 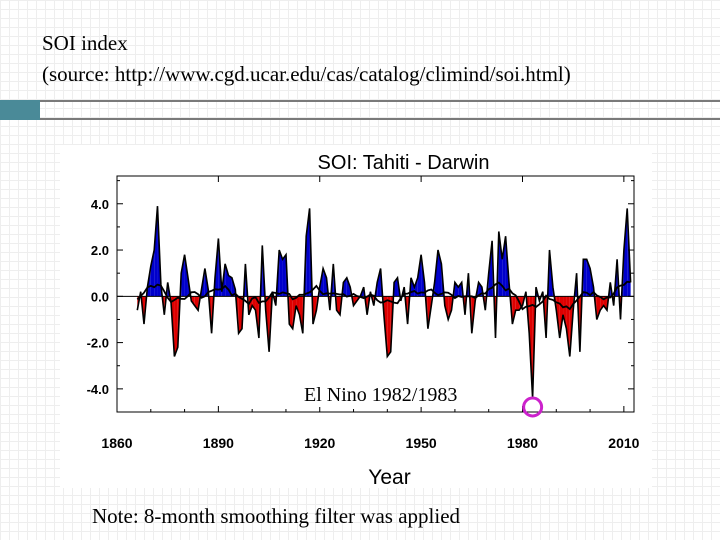 I want to click on smoothed-line, so click(x=383, y=295).